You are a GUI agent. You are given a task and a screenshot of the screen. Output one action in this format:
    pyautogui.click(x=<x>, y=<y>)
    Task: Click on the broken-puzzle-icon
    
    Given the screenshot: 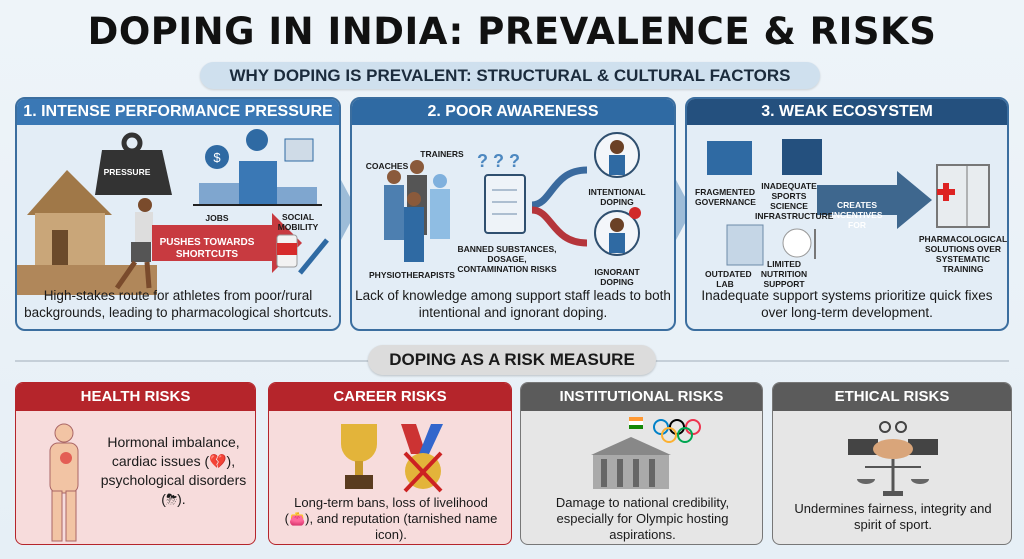 What is the action you would take?
    pyautogui.click(x=764, y=157)
    